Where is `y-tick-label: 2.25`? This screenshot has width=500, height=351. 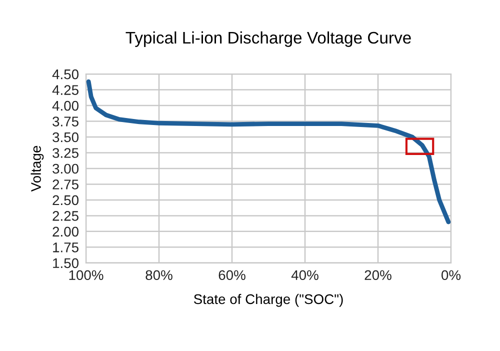 y-tick-label: 2.25 is located at coordinates (65, 216).